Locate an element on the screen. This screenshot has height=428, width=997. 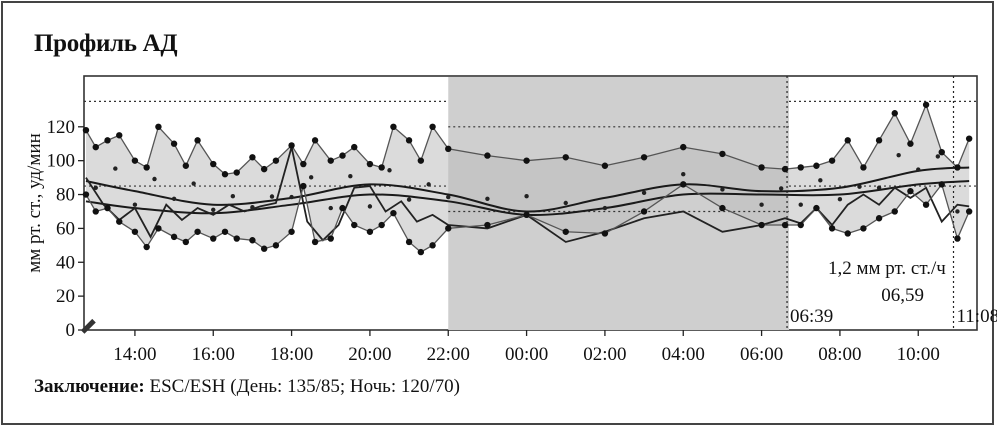
x-tick-label: 00:00 is located at coordinates (526, 354).